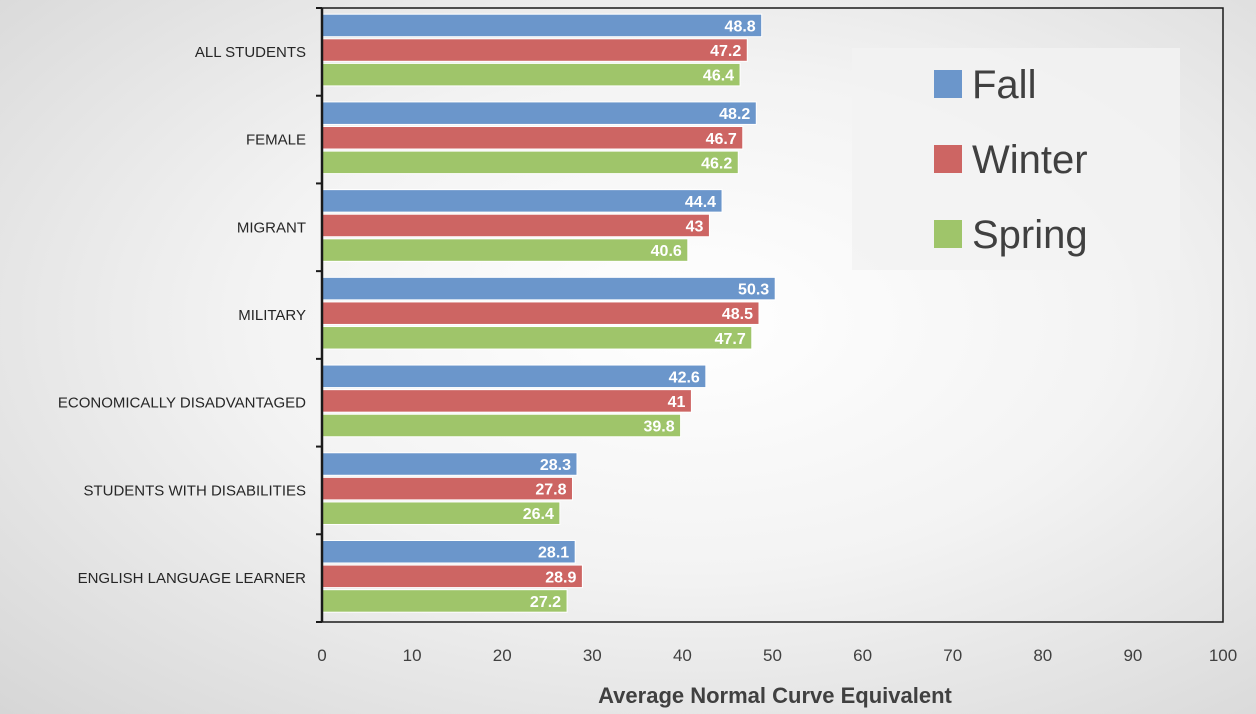 This screenshot has height=714, width=1256. I want to click on category-label: ENGLISH LANGUAGE LEARNER, so click(192, 578).